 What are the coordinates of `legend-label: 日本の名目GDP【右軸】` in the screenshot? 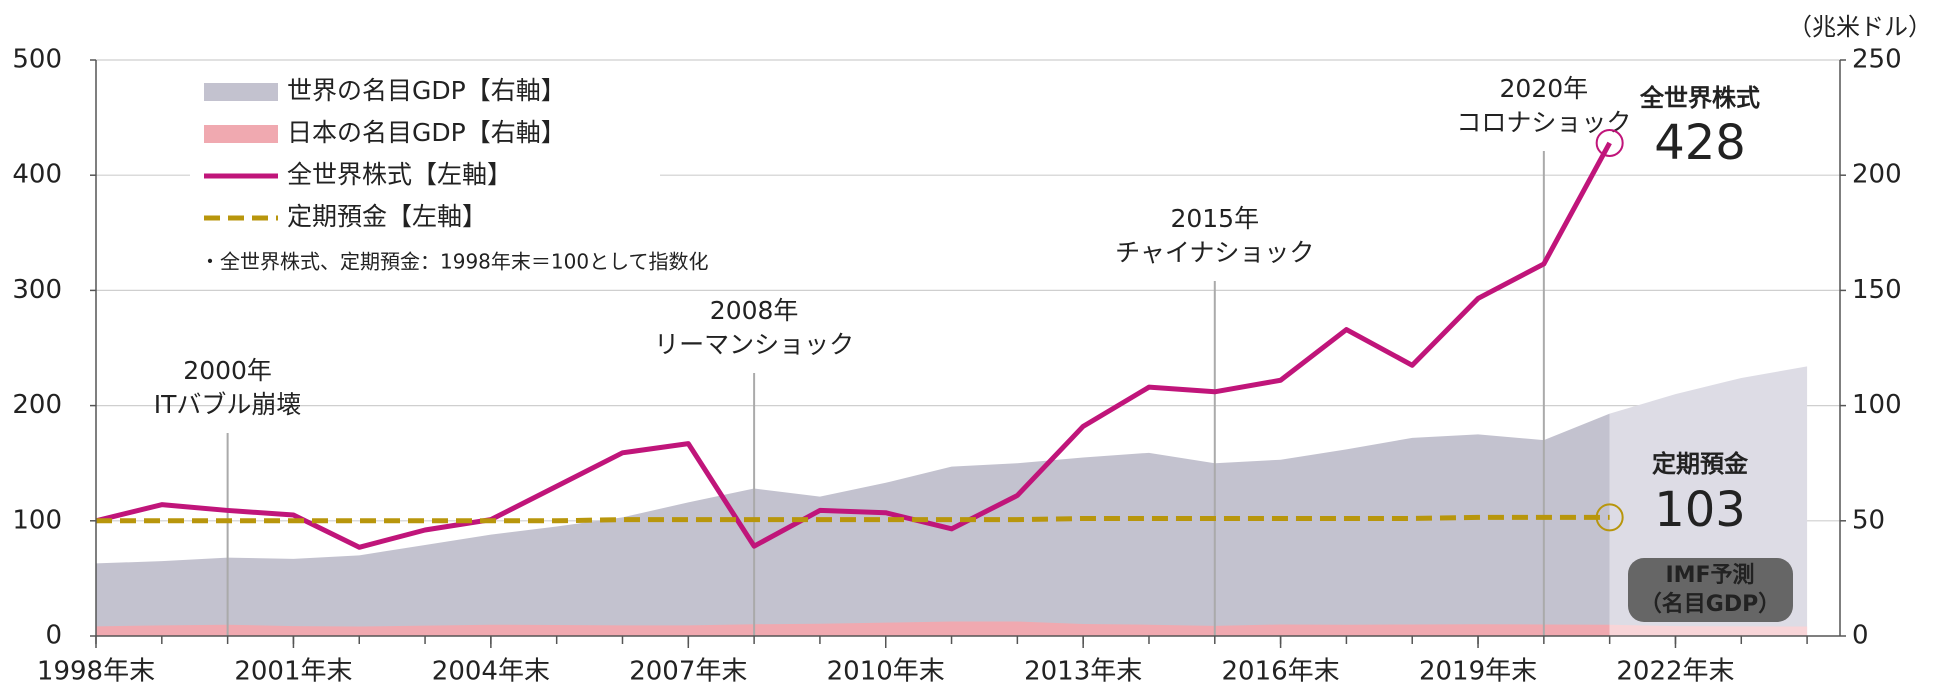 It's located at (426, 132).